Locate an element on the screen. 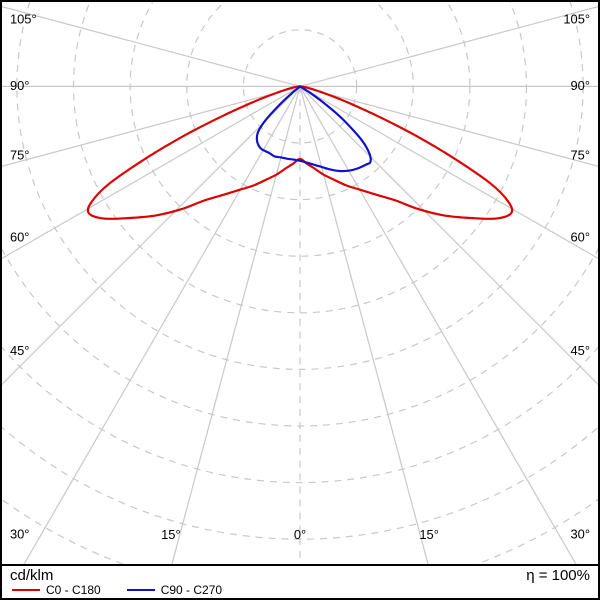 This screenshot has width=600, height=600. angle-label-bottom: 0° is located at coordinates (300, 534).